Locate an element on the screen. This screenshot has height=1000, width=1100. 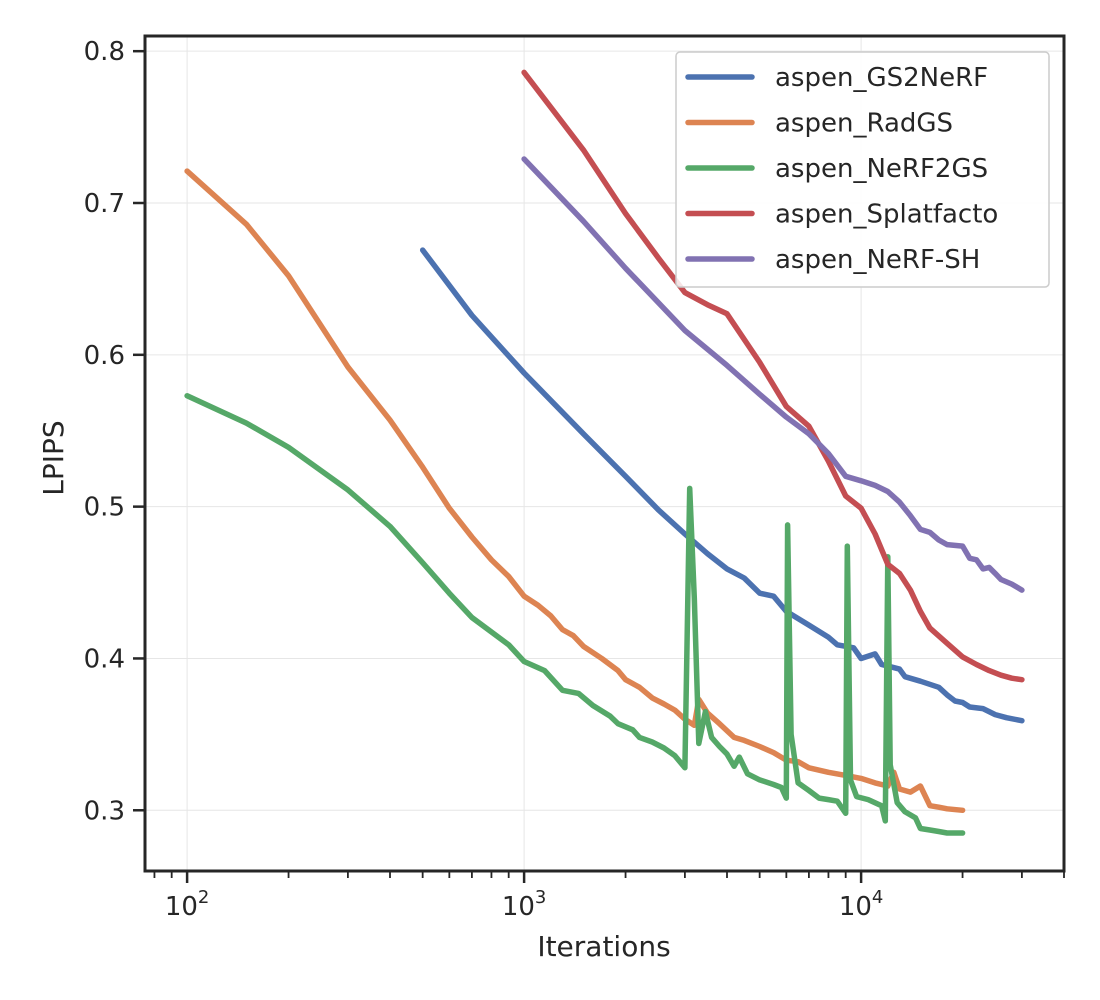
legend-label-0: aspen_GS2NeRF is located at coordinates (881, 78).